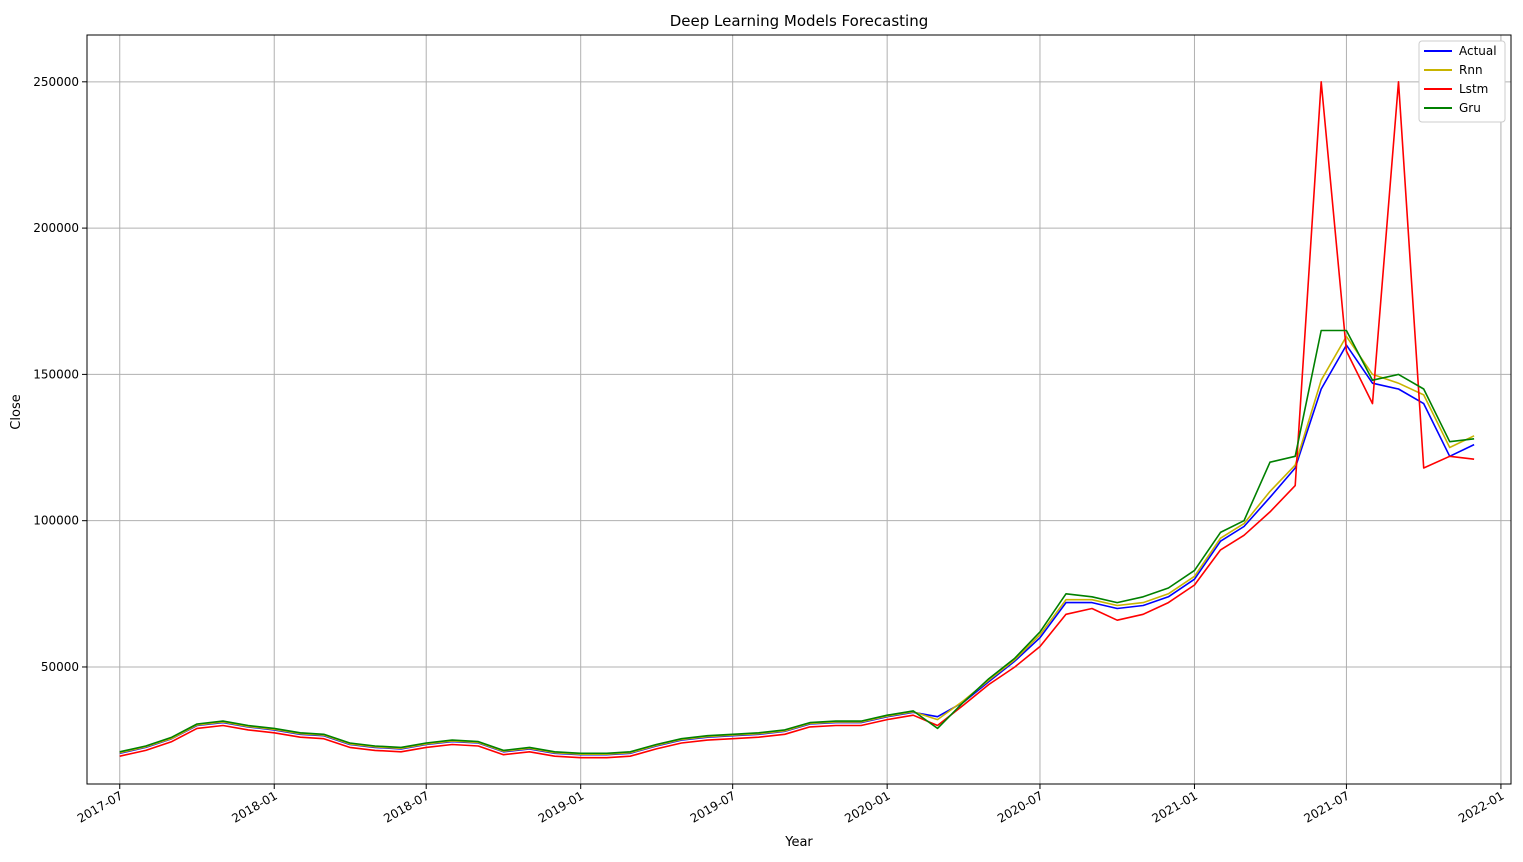 This screenshot has height=862, width=1523. I want to click on x-tick-label: 2019-01, so click(561, 806).